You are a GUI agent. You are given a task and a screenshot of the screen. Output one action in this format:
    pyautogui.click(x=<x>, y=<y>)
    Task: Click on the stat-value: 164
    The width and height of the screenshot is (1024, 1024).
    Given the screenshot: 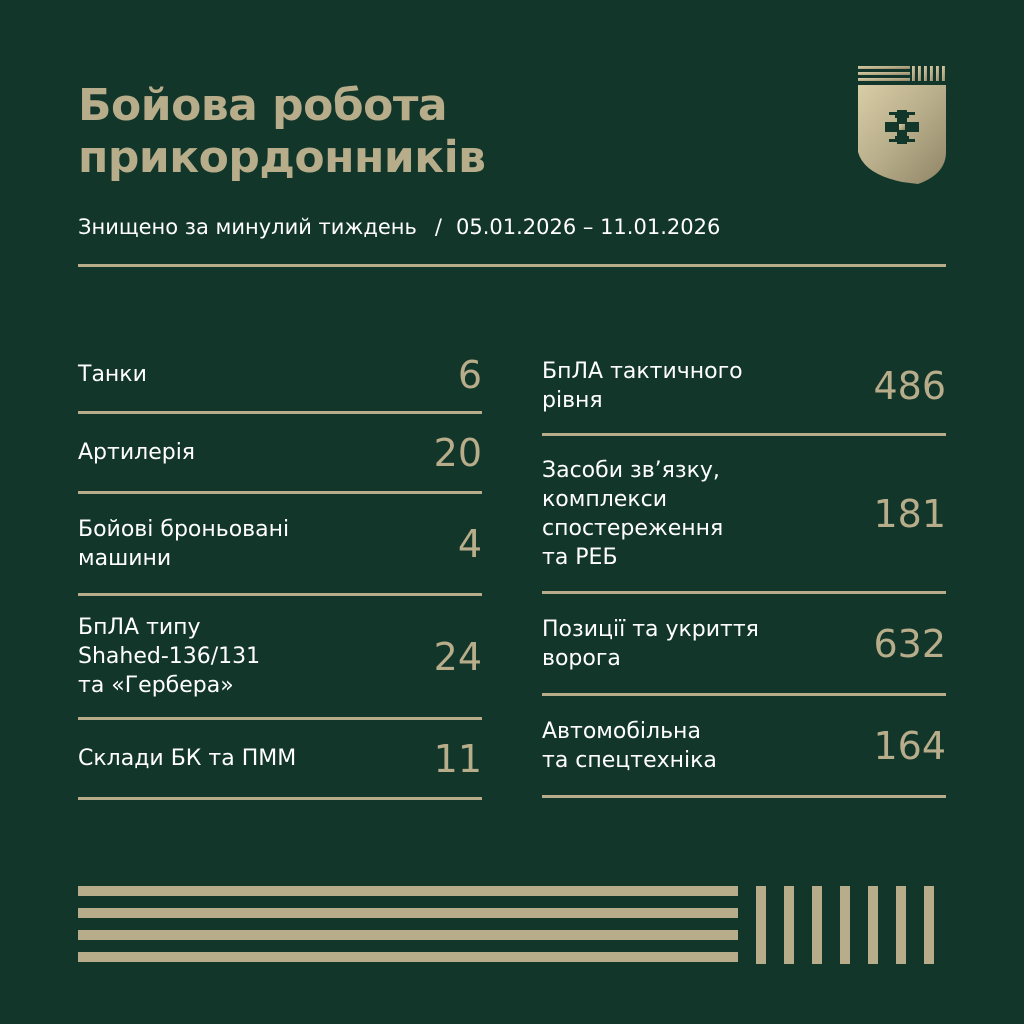 What is the action you would take?
    pyautogui.click(x=909, y=745)
    